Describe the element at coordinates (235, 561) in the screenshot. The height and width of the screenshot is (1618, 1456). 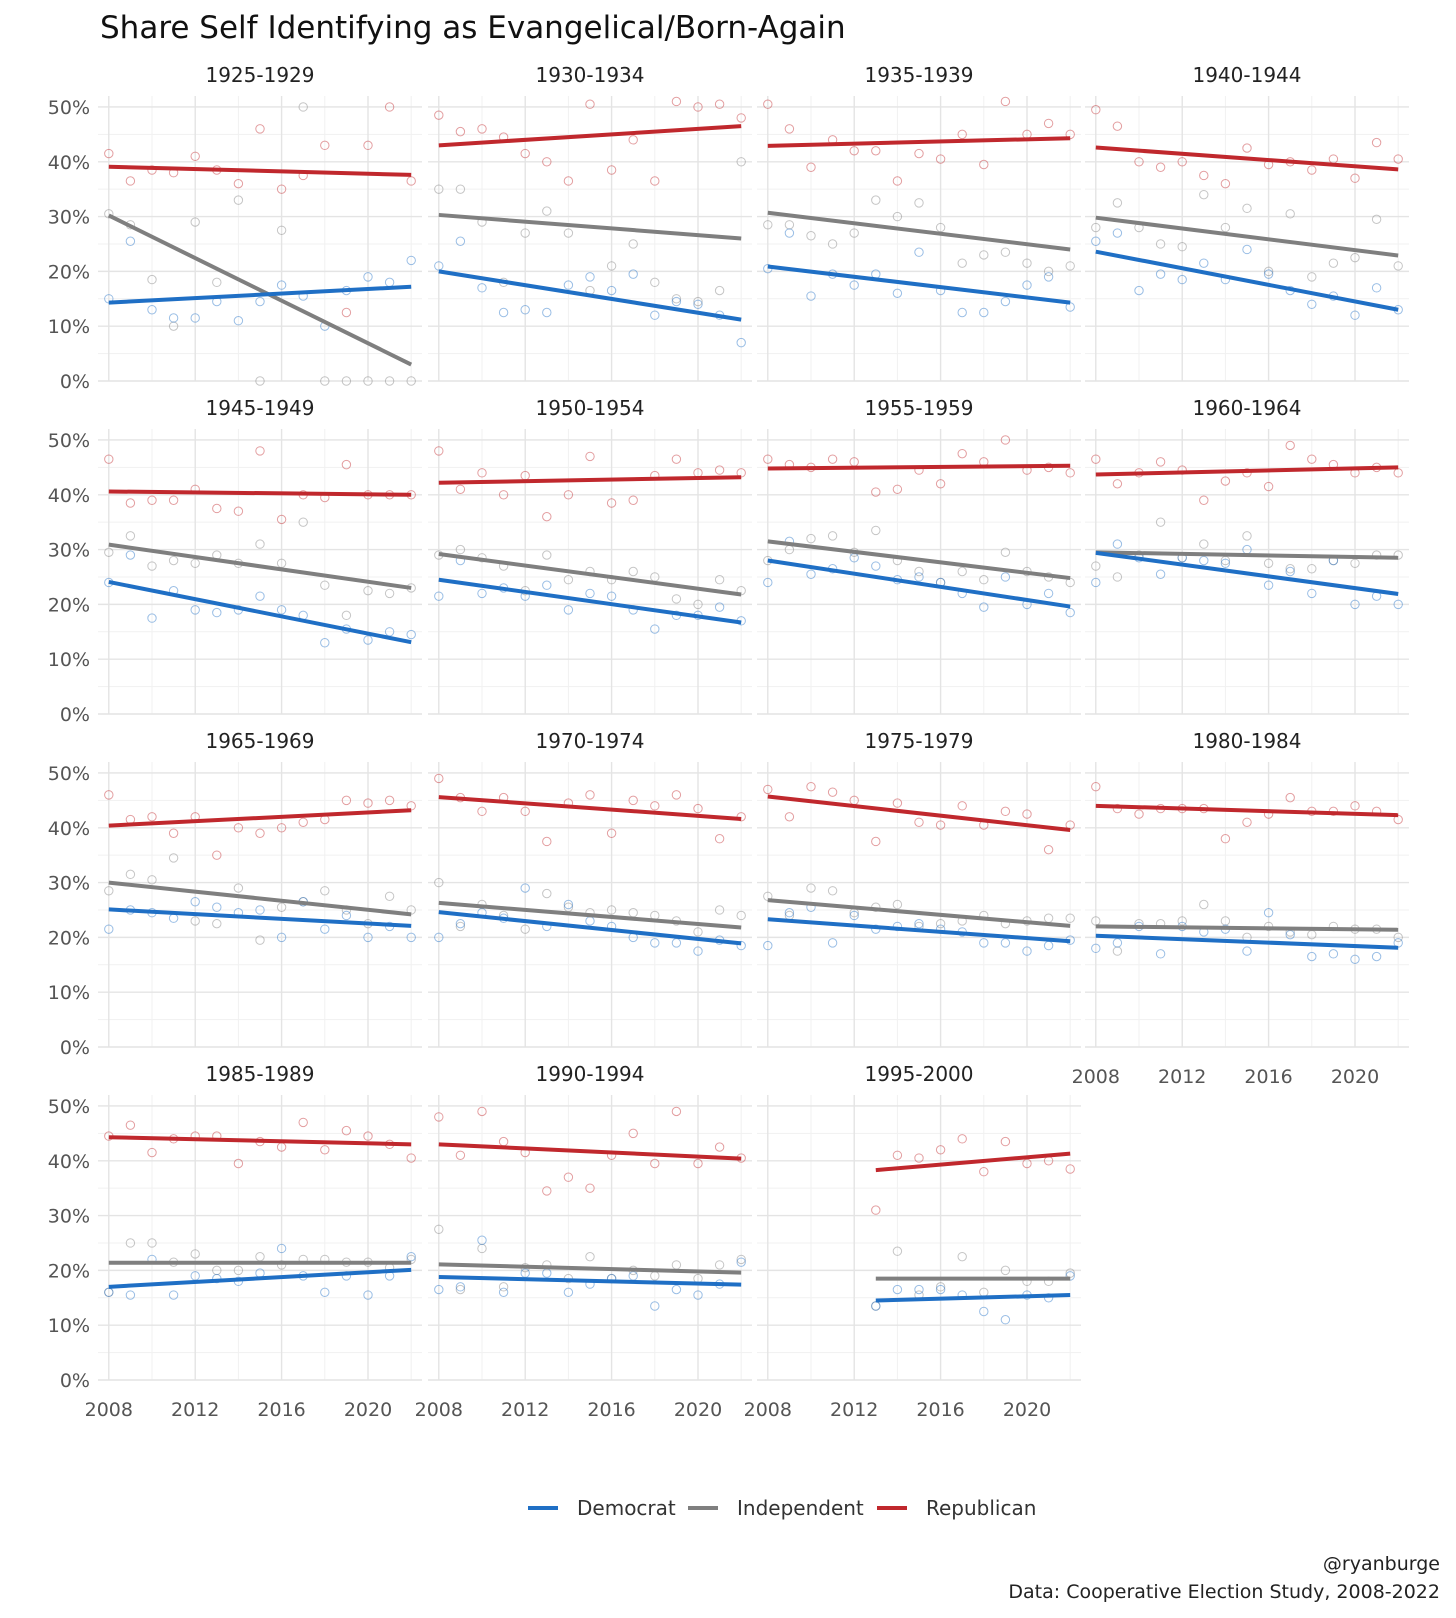
I see `facet-panel: 1945-1949 0% 10% 20% 30% 40% 50%` at that location.